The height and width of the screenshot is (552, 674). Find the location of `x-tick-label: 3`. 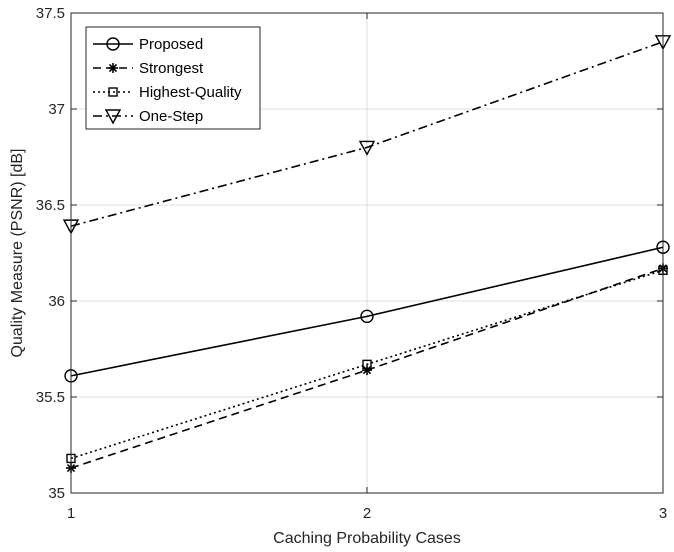

x-tick-label: 3 is located at coordinates (663, 513).